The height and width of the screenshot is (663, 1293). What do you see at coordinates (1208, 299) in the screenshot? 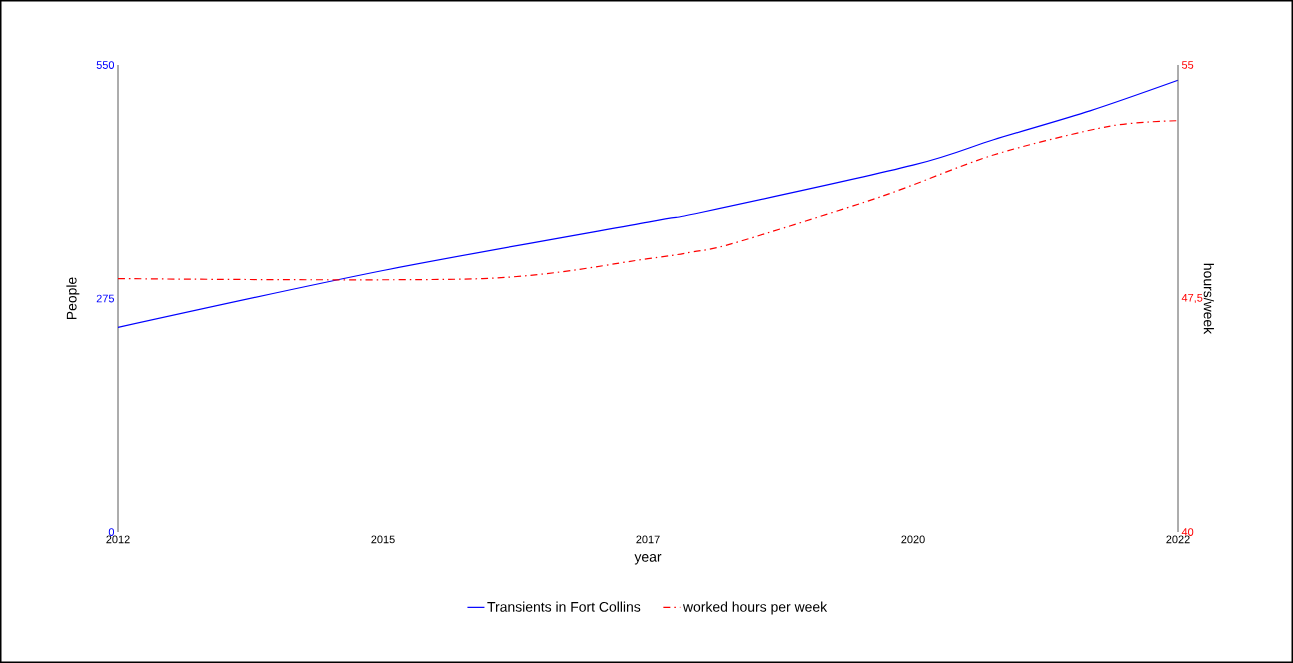
I see `y2-axis-title: hours/week` at bounding box center [1208, 299].